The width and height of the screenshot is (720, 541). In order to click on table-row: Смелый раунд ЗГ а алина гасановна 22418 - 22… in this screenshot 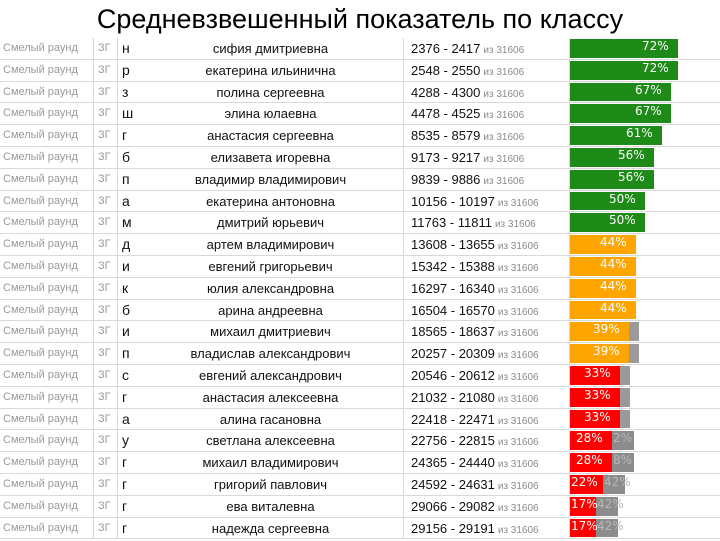, I will do `click(360, 419)`.